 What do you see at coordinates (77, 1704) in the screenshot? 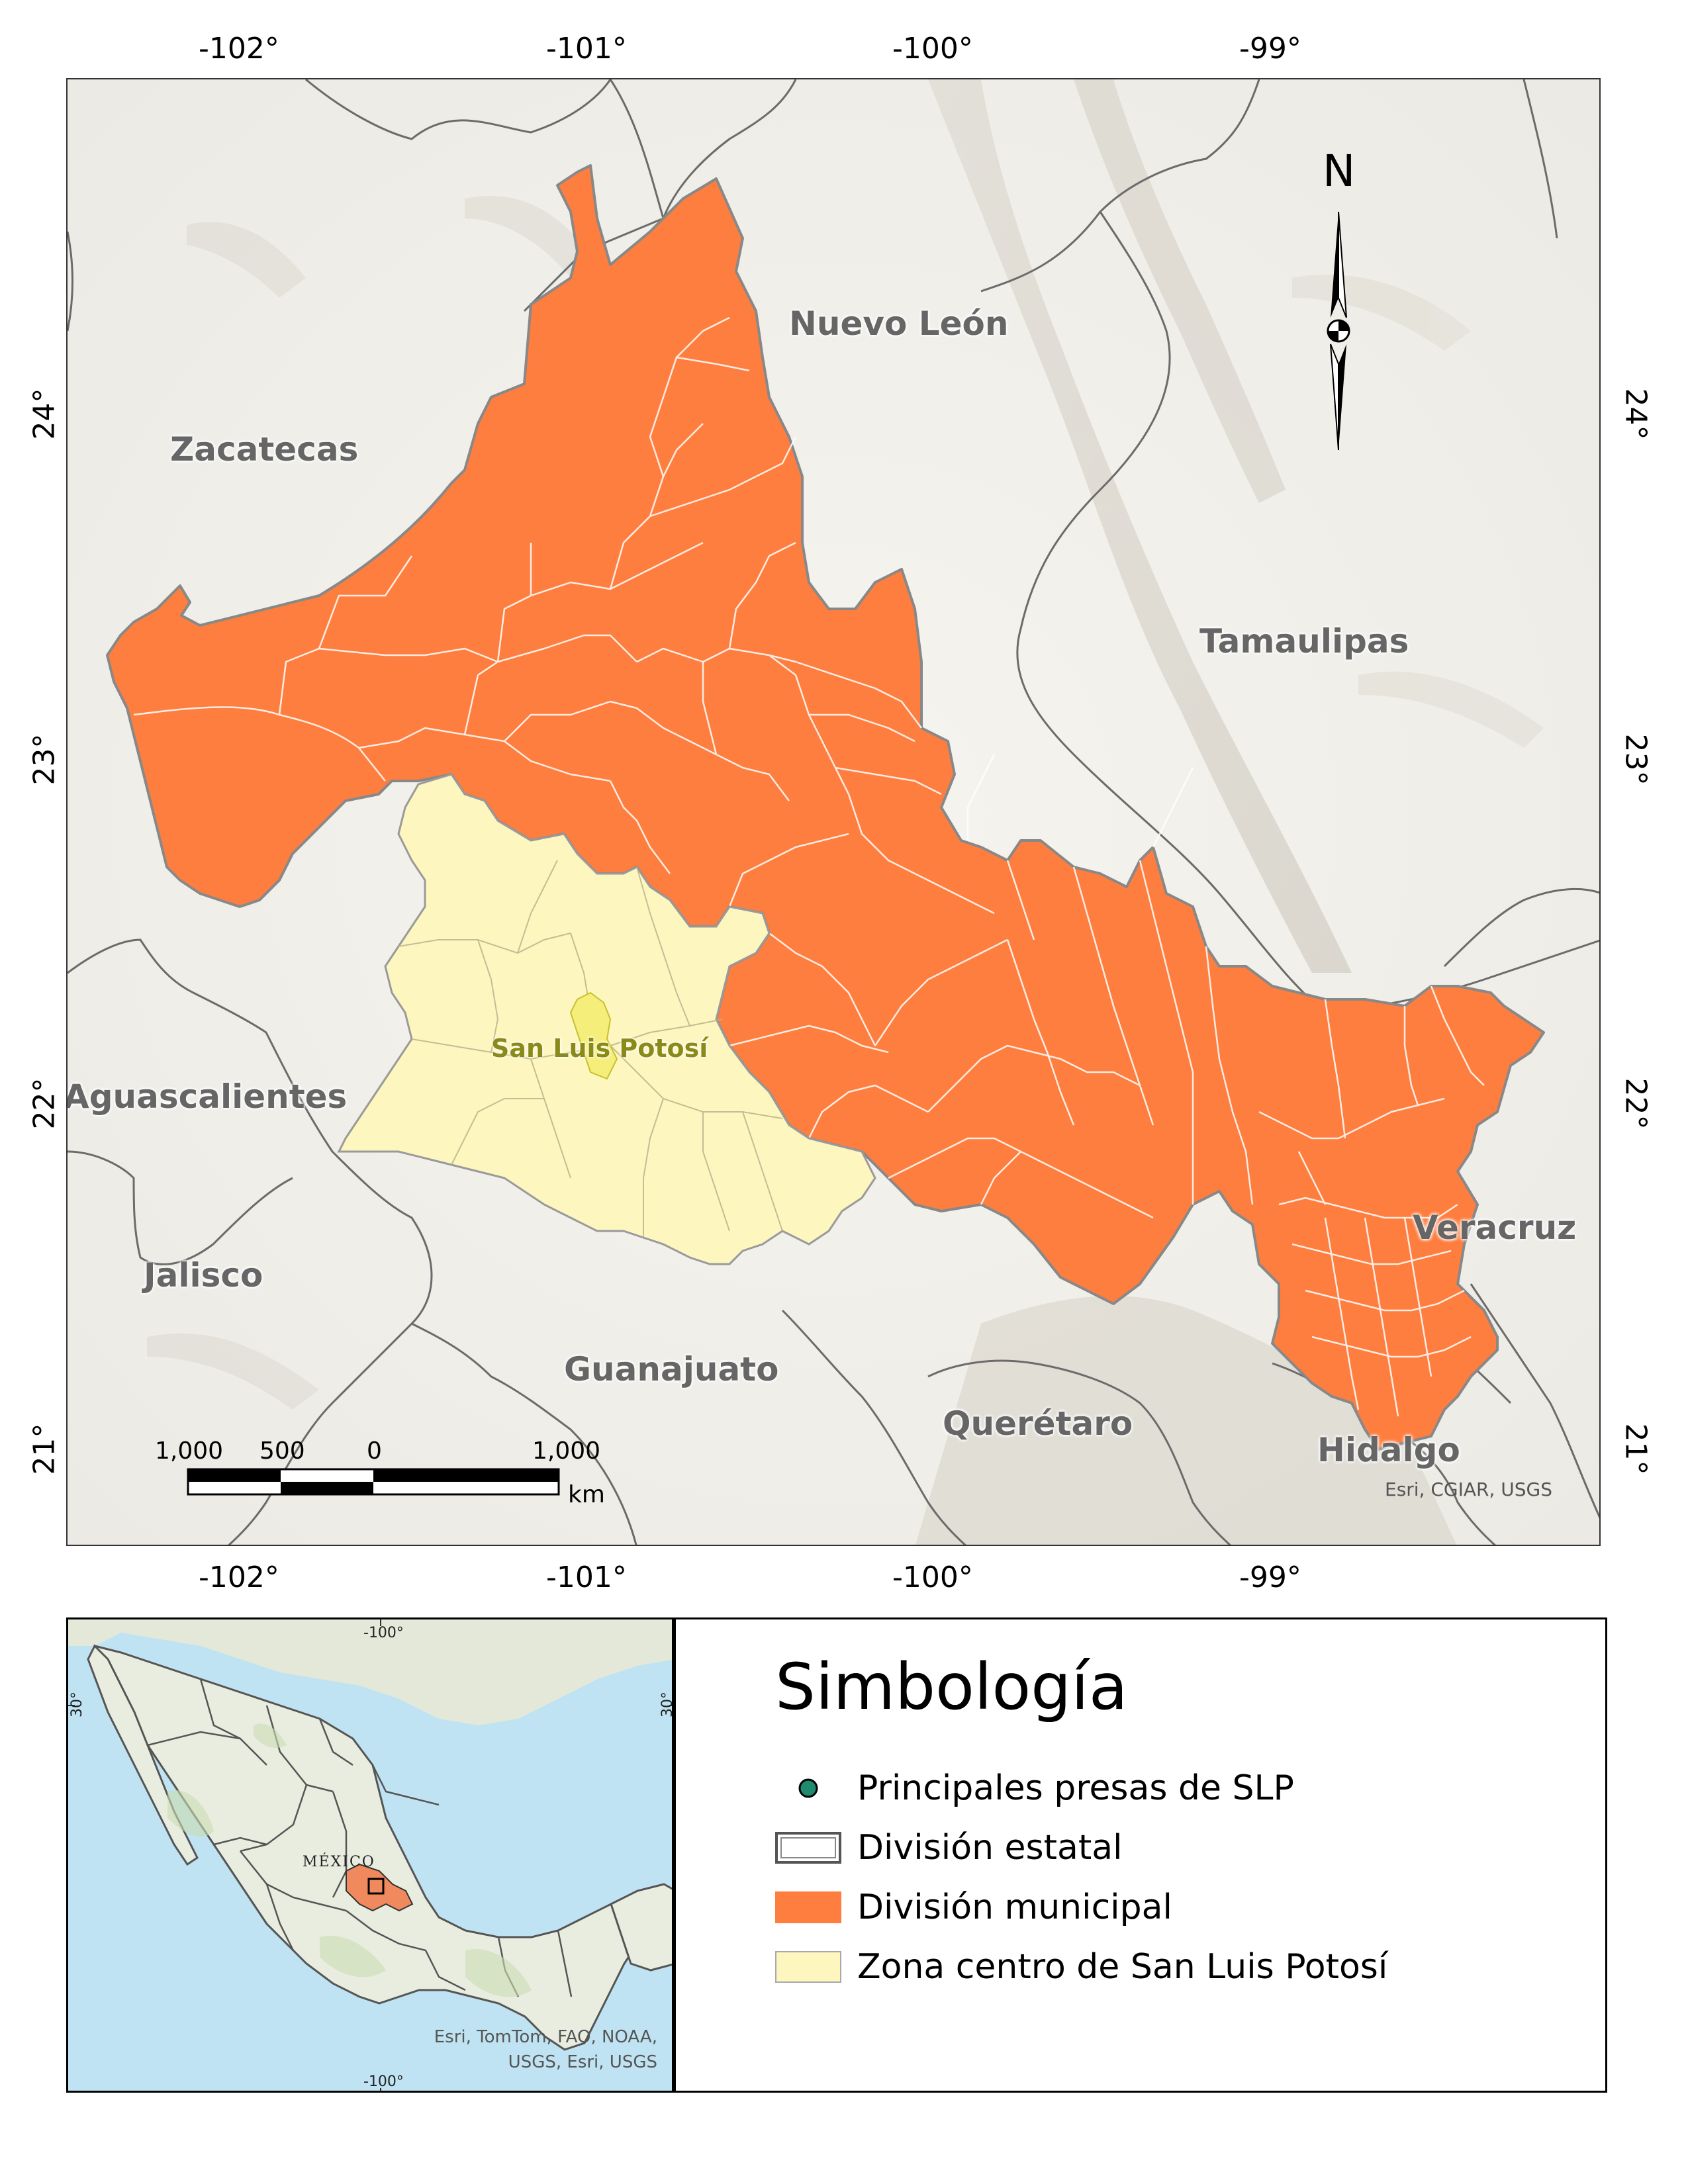
I see `inset-left-tick: 30°` at bounding box center [77, 1704].